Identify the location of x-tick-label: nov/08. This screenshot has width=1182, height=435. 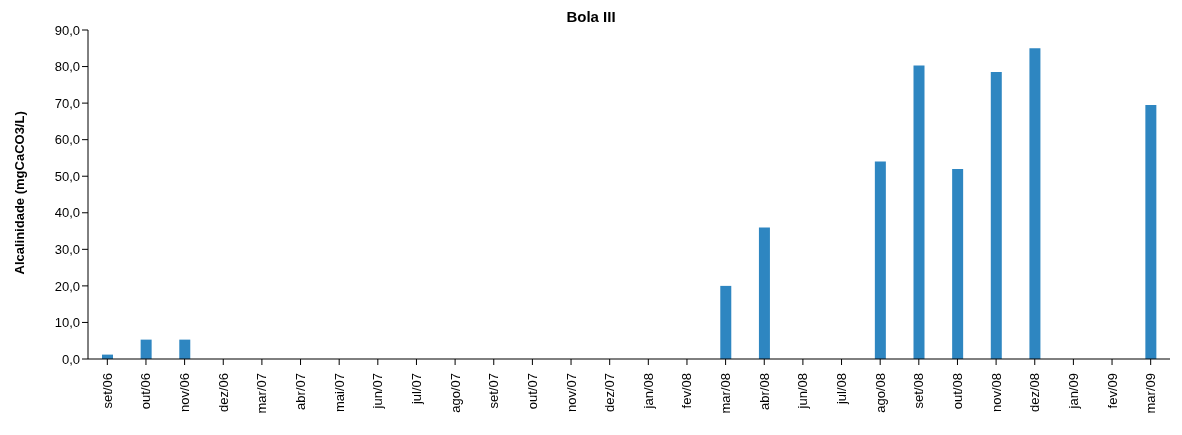
(996, 393).